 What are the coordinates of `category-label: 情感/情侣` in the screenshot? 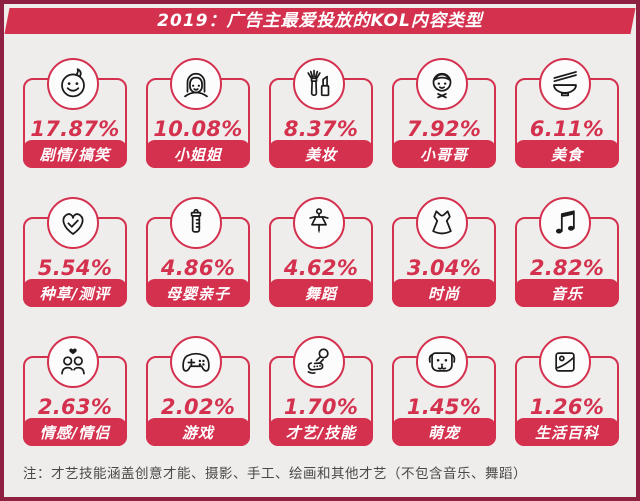 It's located at (75, 432).